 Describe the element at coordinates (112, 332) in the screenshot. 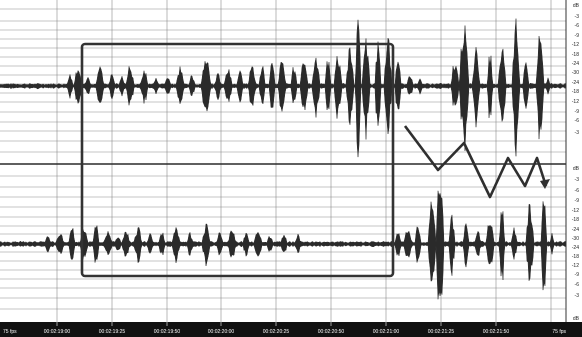

I see `ruler-time-label: 00:02:19:25` at that location.